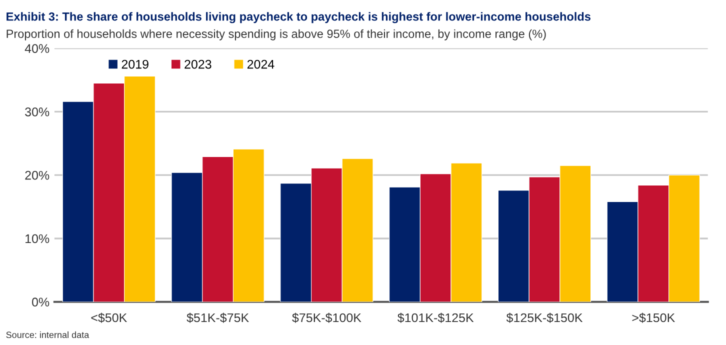 Image resolution: width=726 pixels, height=345 pixels. What do you see at coordinates (135, 64) in the screenshot?
I see `legend-label: 2019` at bounding box center [135, 64].